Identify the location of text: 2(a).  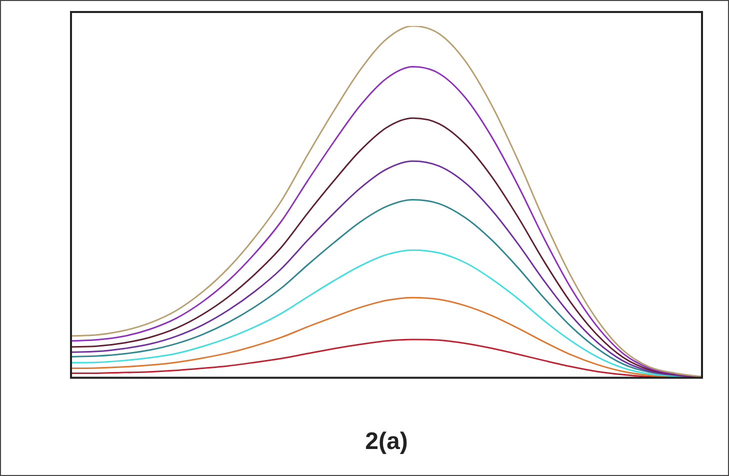
(386, 442).